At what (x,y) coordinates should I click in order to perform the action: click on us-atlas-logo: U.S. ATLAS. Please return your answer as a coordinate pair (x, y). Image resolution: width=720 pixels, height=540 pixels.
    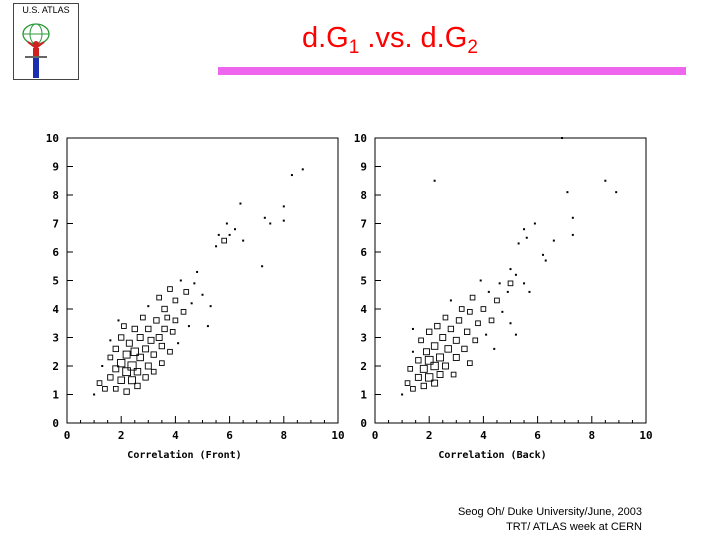
    Looking at the image, I should click on (46, 41).